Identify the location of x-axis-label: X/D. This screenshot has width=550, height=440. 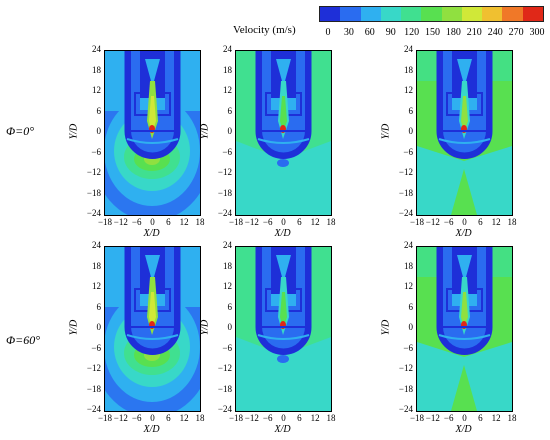
(282, 429).